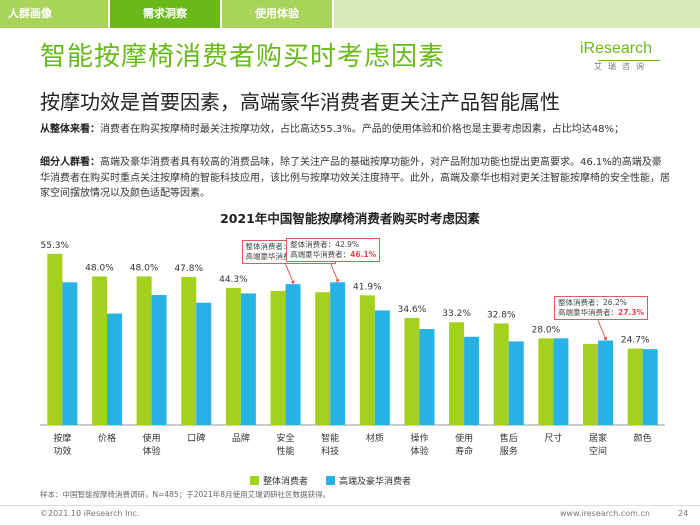  What do you see at coordinates (350, 505) in the screenshot?
I see `footer-divider` at bounding box center [350, 505].